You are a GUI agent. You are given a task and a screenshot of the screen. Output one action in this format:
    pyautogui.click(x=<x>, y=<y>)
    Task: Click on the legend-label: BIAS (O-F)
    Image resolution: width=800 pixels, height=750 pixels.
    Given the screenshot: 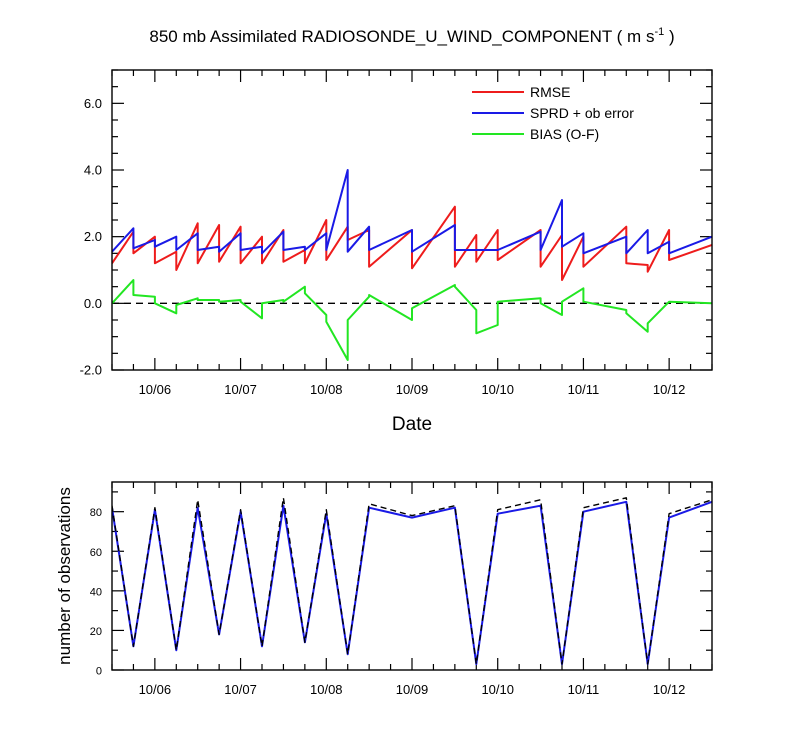 What is the action you would take?
    pyautogui.click(x=564, y=134)
    